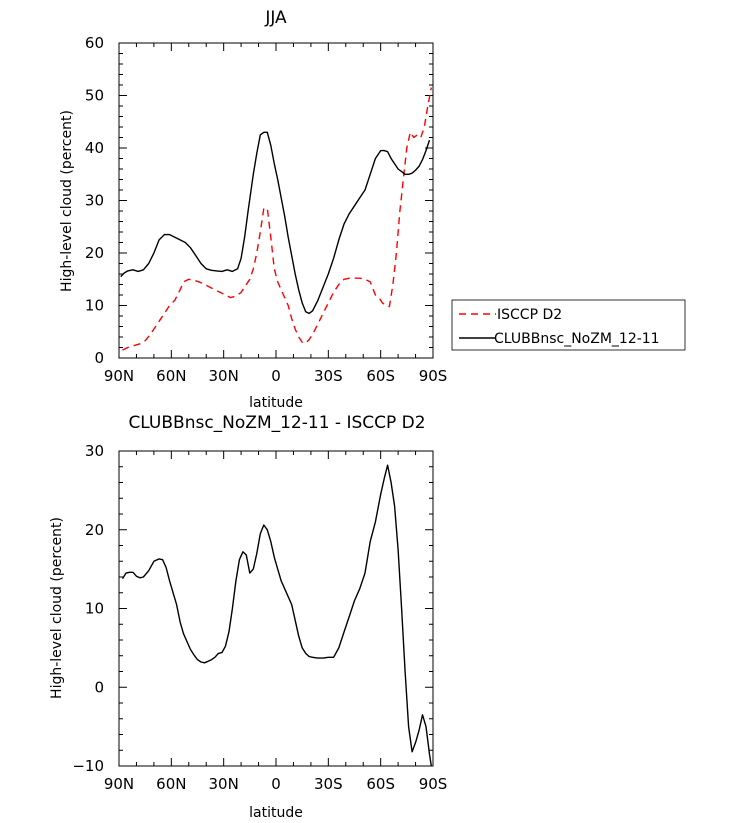 This screenshot has height=823, width=733. What do you see at coordinates (577, 339) in the screenshot?
I see `legend-label-clubbnsc: CLUBBnsc_NoZM_12-11` at bounding box center [577, 339].